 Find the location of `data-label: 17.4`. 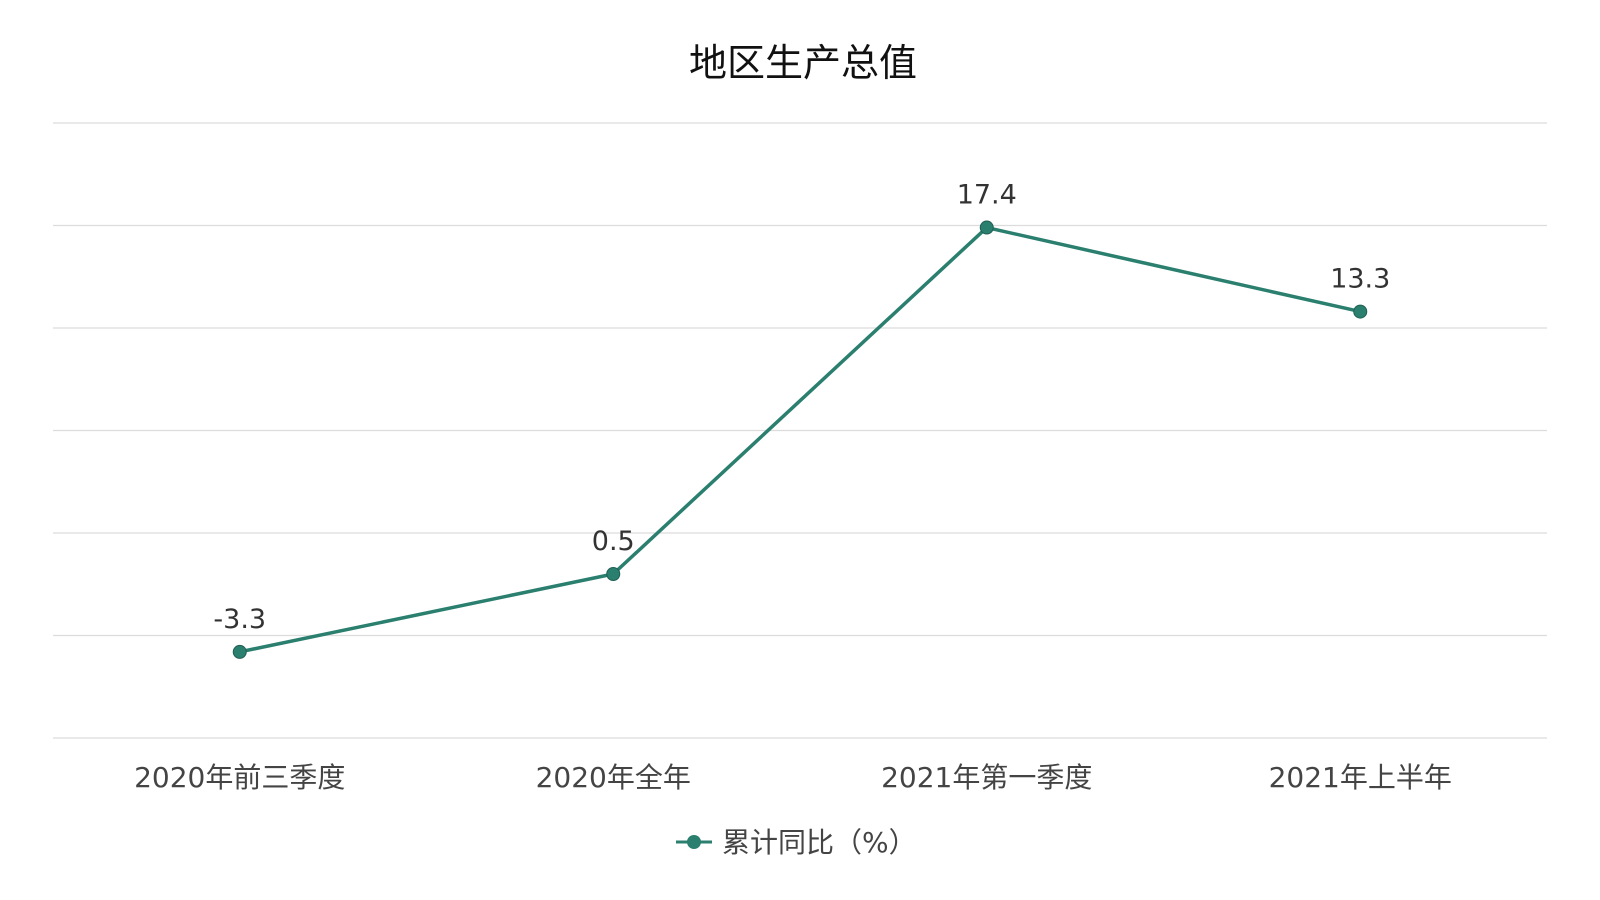

data-label: 17.4 is located at coordinates (987, 195).